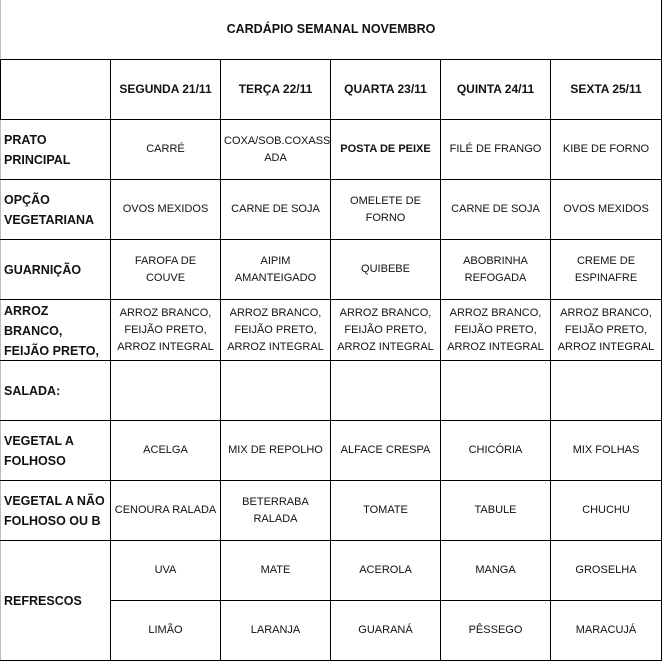  What do you see at coordinates (495, 570) in the screenshot?
I see `drink-cell: MANGA` at bounding box center [495, 570].